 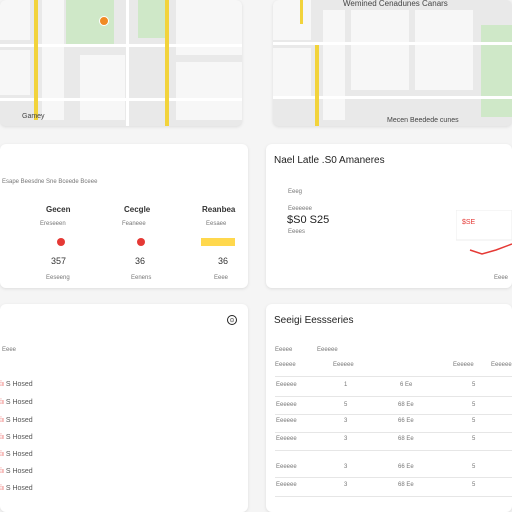 What do you see at coordinates (59, 261) in the screenshot?
I see `stat-value: 357` at bounding box center [59, 261].